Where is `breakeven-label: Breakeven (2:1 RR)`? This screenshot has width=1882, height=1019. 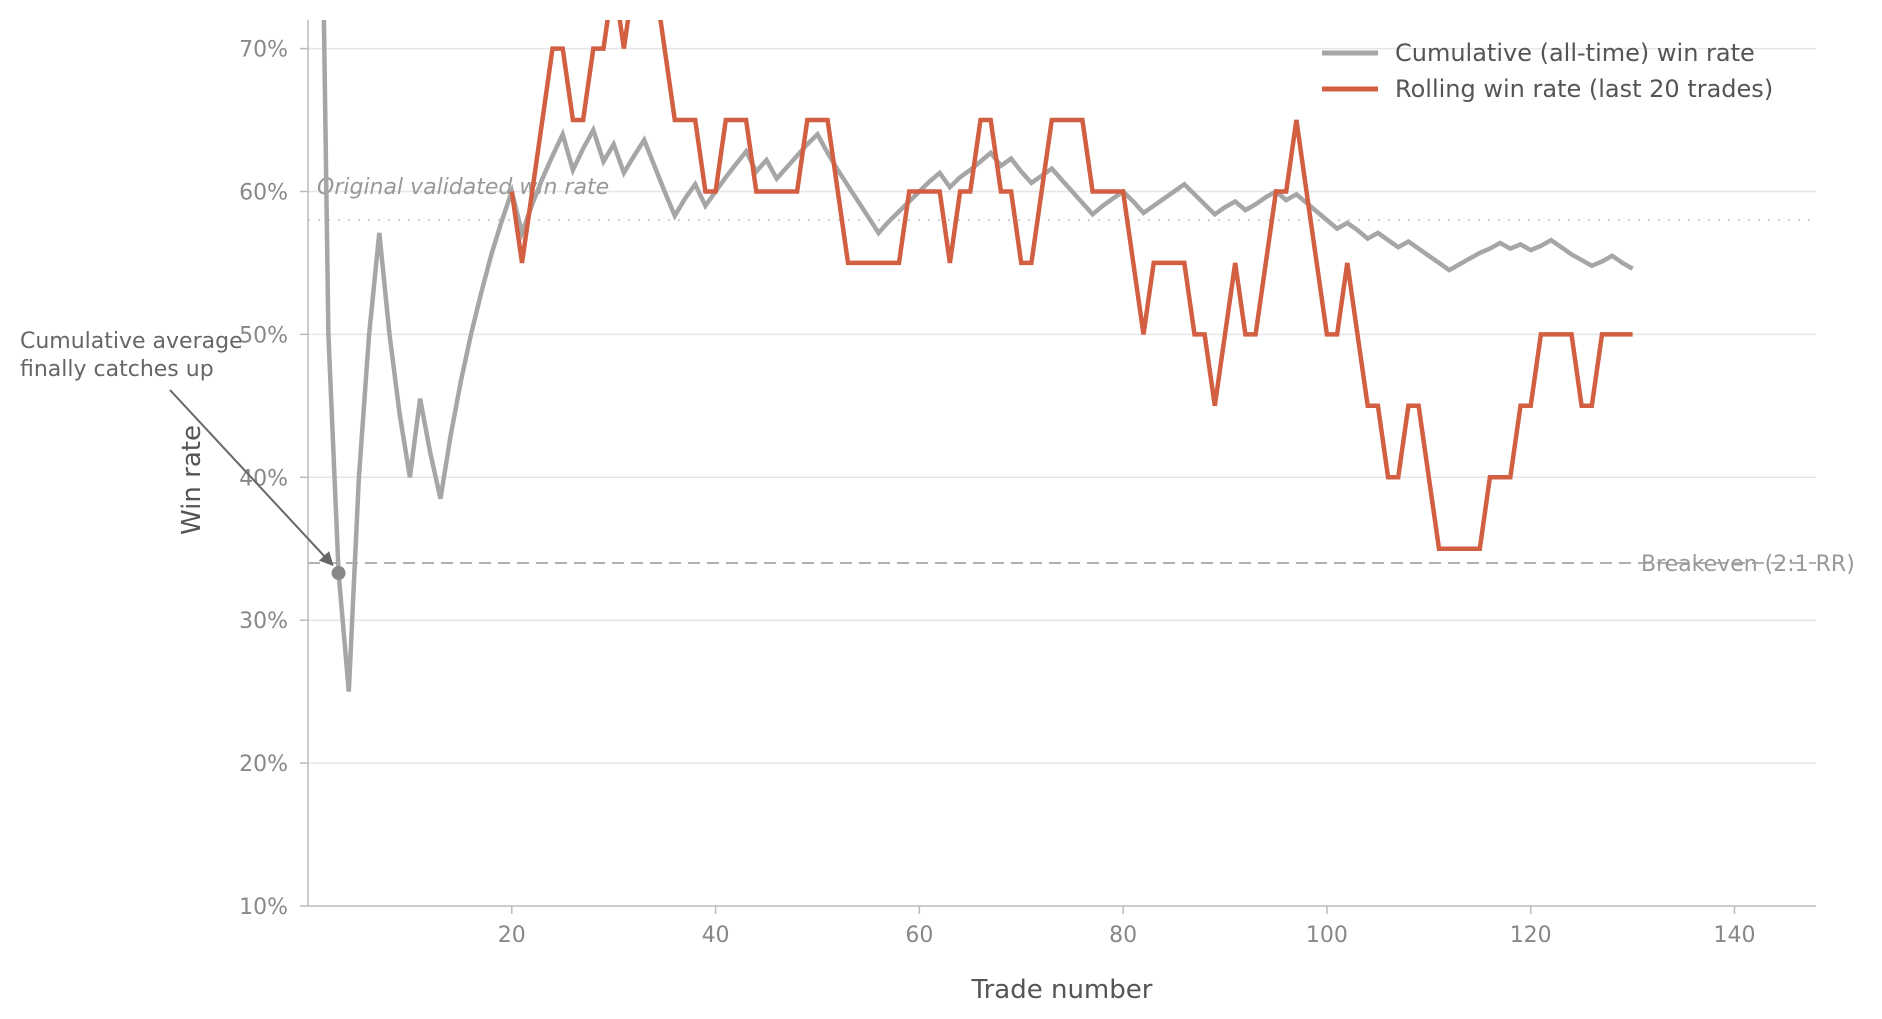 breakeven-label: Breakeven (2:1 RR) is located at coordinates (1748, 564).